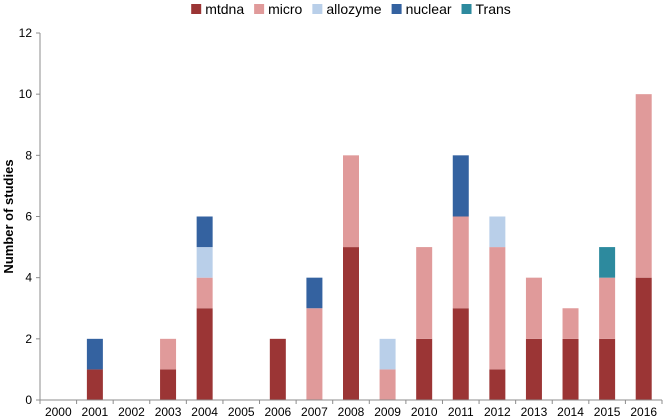 The height and width of the screenshot is (420, 666). I want to click on bar-segment-mtdna-2014, so click(570, 369).